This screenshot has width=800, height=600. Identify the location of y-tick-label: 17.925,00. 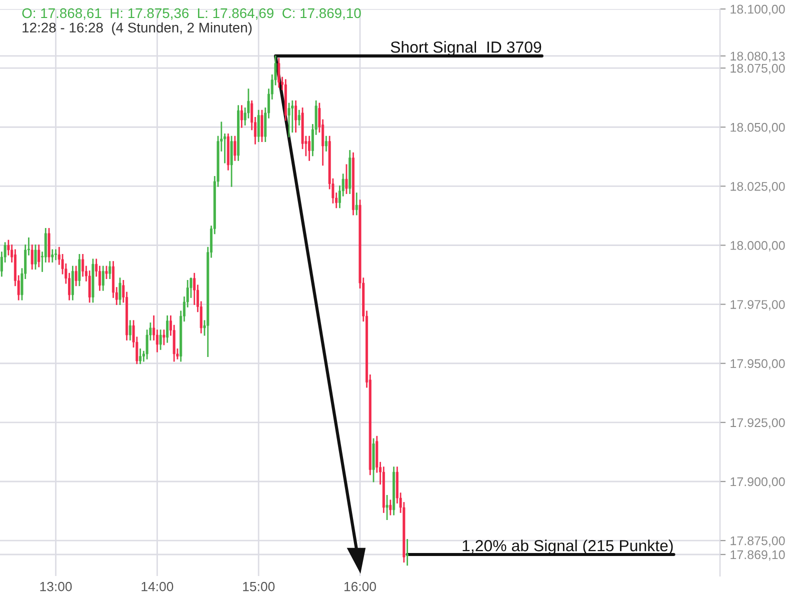
(757, 423).